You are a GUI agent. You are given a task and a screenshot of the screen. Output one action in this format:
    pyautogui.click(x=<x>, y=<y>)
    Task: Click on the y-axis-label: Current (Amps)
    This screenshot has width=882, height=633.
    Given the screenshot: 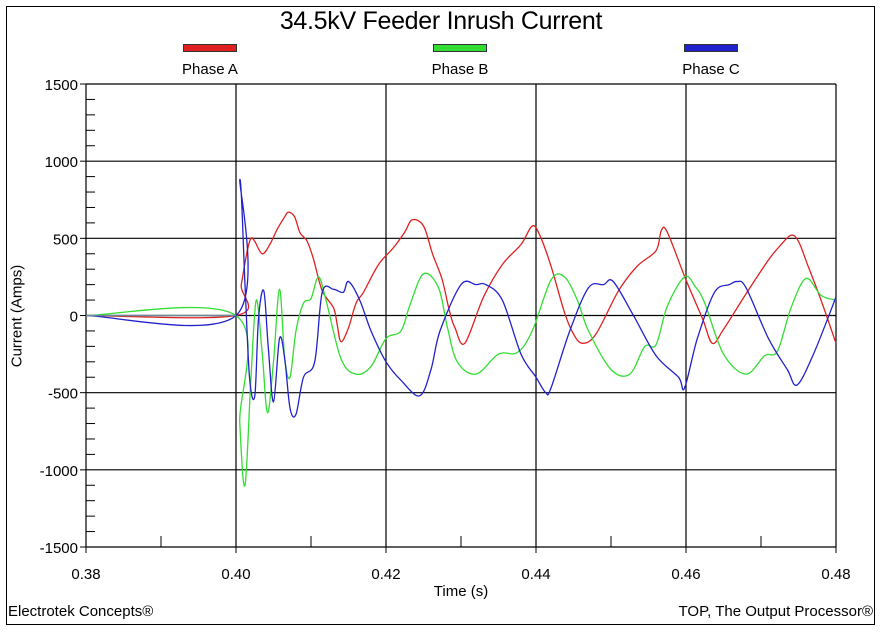 What is the action you would take?
    pyautogui.click(x=17, y=316)
    